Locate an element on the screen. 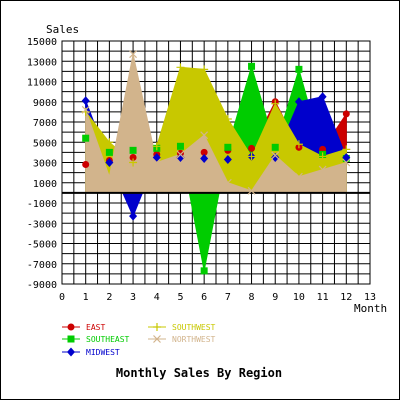 Image resolution: width=400 pixels, height=400 pixels. x-tick-label: 3 is located at coordinates (133, 297).